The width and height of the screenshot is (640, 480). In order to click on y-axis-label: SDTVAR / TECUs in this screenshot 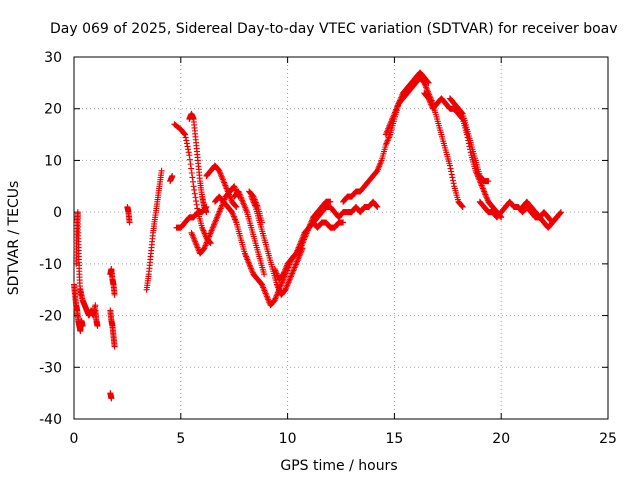, I will do `click(14, 238)`.